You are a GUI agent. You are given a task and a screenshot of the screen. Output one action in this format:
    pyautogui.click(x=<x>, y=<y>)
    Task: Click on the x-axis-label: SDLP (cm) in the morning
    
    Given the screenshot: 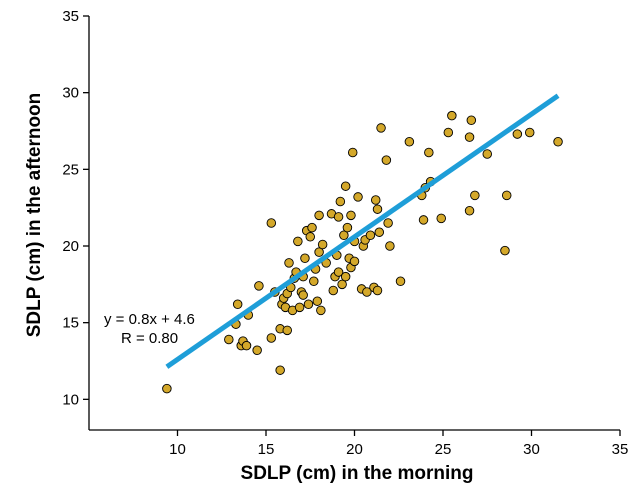 What is the action you would take?
    pyautogui.click(x=357, y=473)
    